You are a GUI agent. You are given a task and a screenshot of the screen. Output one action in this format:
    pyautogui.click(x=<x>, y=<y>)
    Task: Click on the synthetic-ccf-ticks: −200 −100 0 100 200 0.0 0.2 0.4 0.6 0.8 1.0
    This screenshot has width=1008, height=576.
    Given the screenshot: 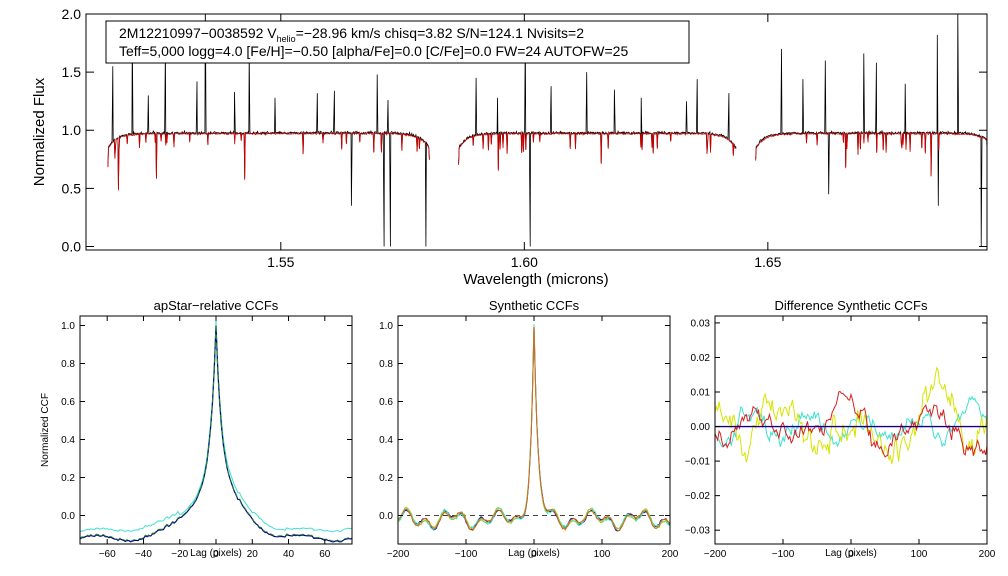 What is the action you would take?
    pyautogui.click(x=529, y=438)
    